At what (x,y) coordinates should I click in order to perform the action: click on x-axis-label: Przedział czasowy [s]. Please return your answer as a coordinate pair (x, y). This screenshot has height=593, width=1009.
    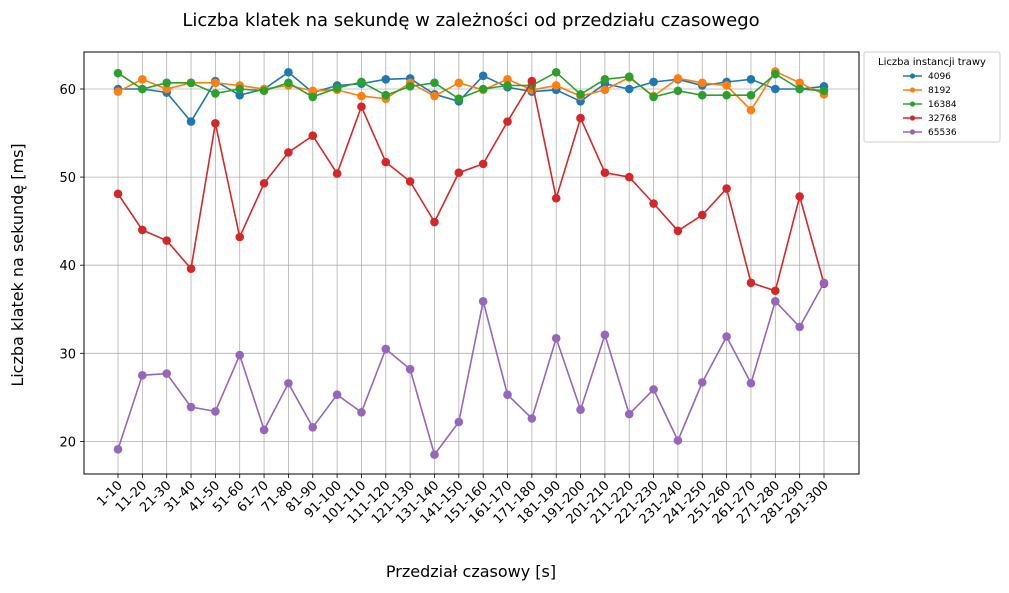
    Looking at the image, I should click on (471, 571).